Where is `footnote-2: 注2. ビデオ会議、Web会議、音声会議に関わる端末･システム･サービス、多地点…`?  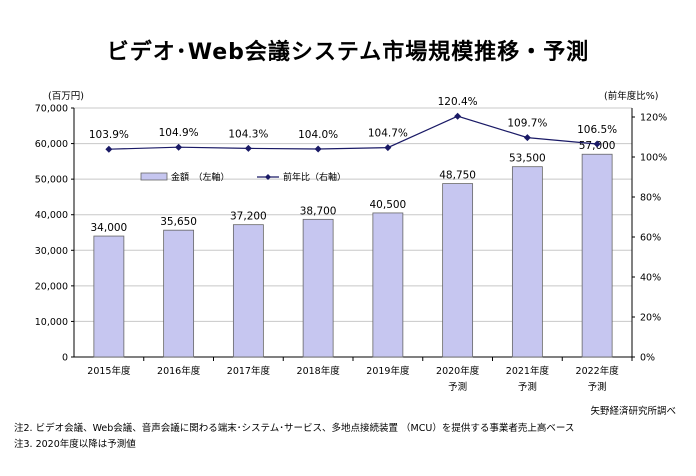
footnote-2: 注2. ビデオ会議、Web会議、音声会議に関わる端末･システム･サービス、多地点… is located at coordinates (294, 428).